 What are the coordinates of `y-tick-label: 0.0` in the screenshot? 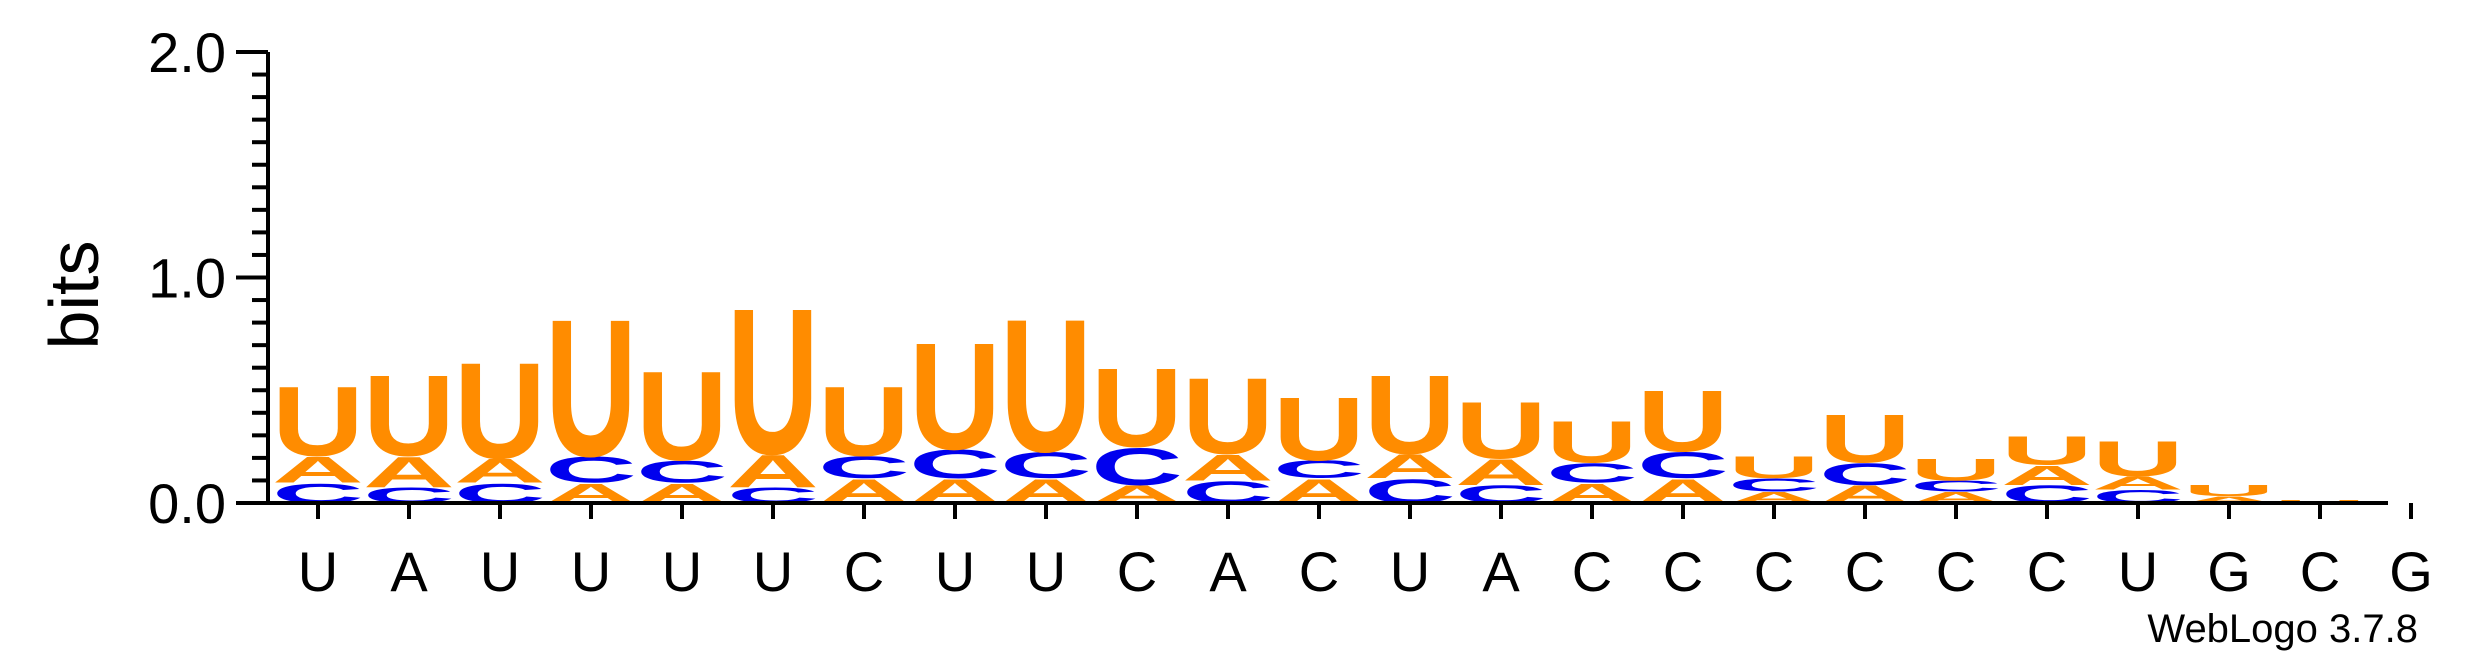 It's located at (187, 503).